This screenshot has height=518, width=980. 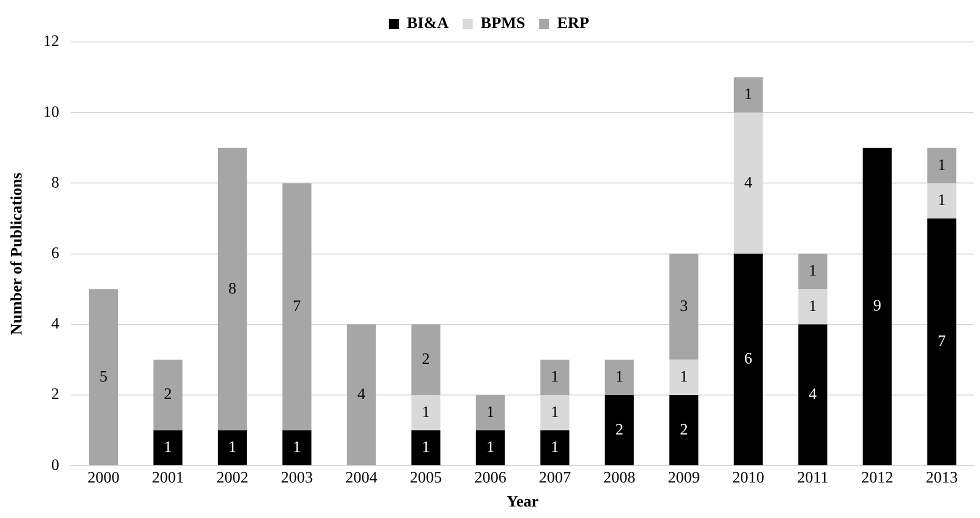 What do you see at coordinates (877, 477) in the screenshot?
I see `x-tick-label: 2012` at bounding box center [877, 477].